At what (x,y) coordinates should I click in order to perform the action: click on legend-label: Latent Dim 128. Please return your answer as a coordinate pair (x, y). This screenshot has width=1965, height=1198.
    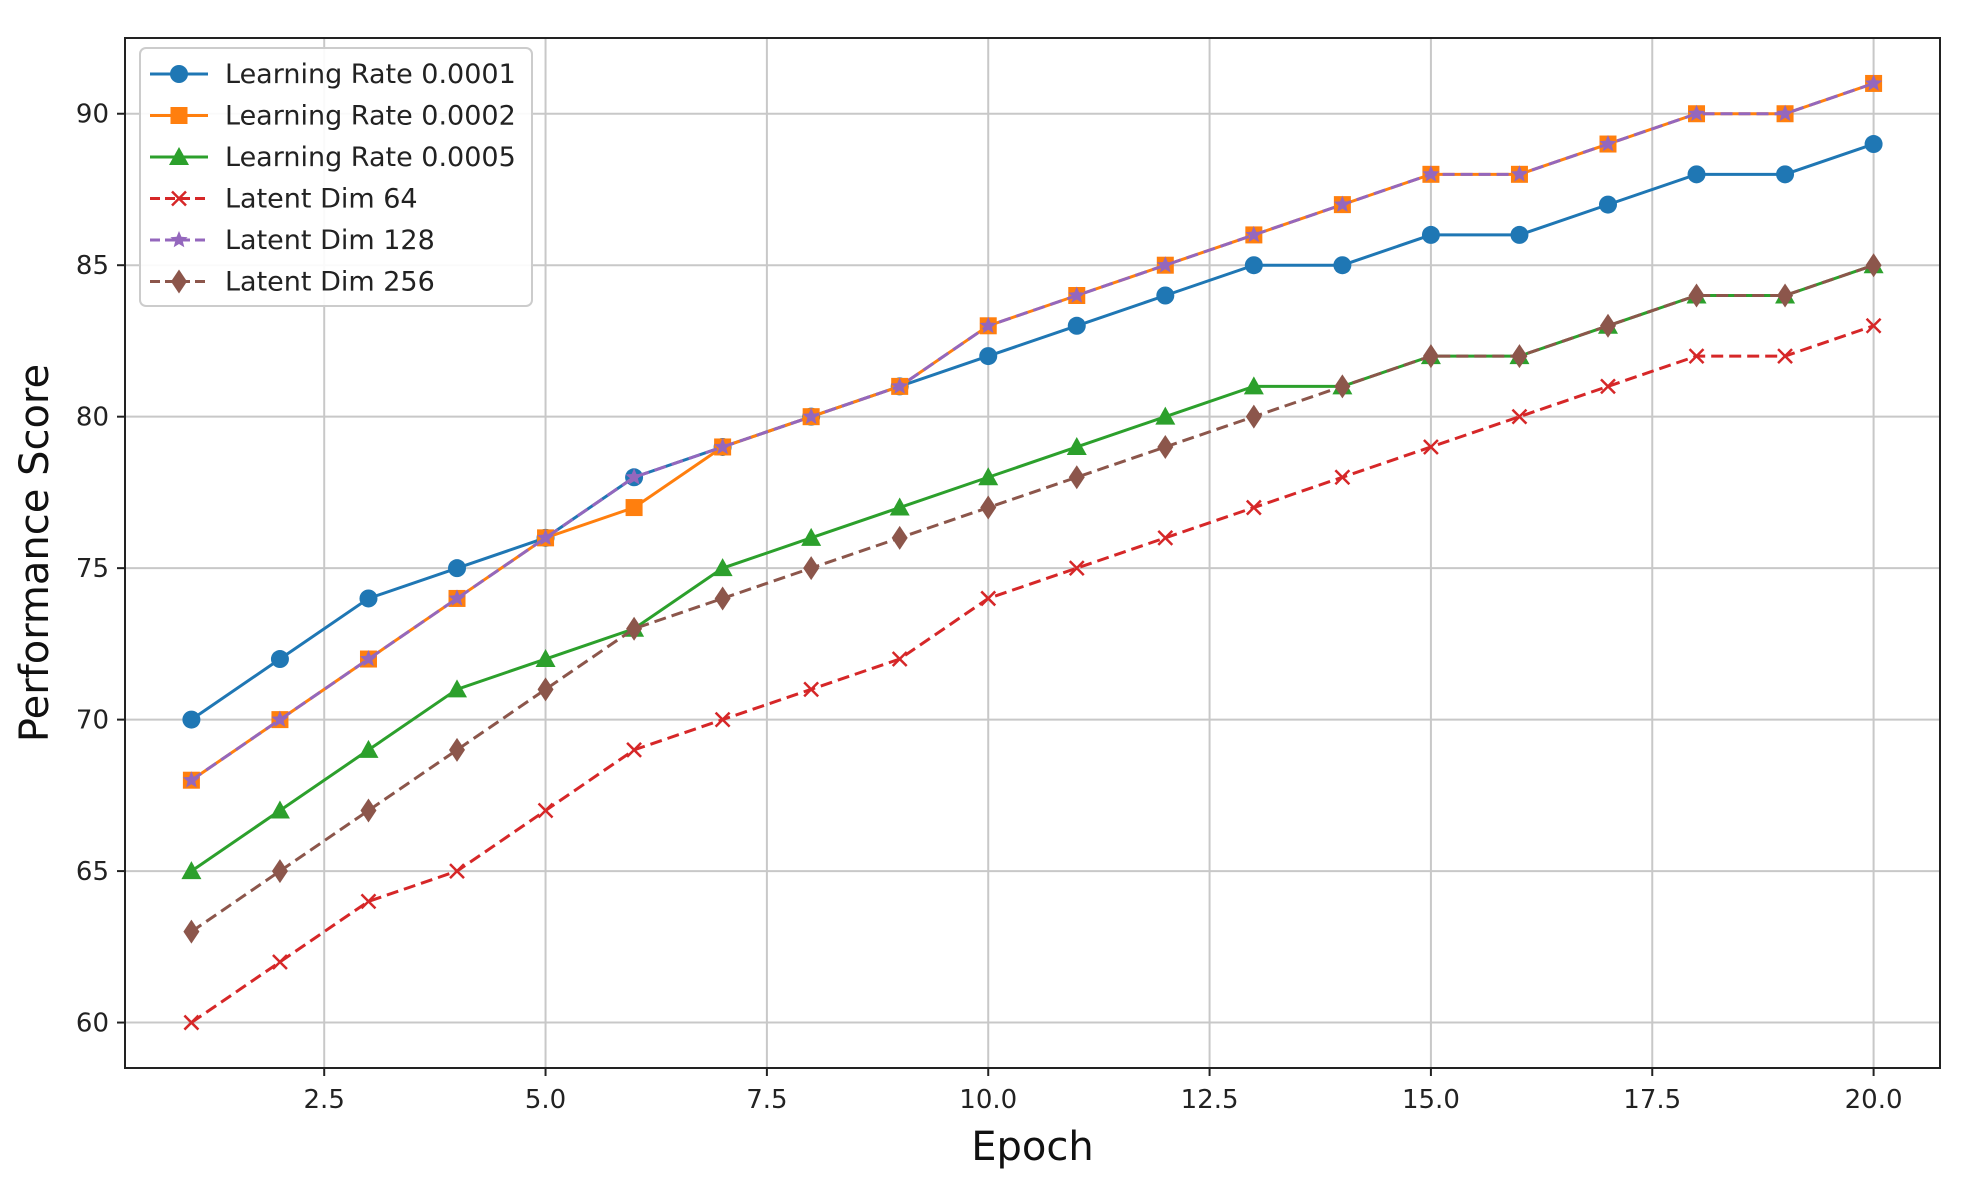
    Looking at the image, I should click on (330, 240).